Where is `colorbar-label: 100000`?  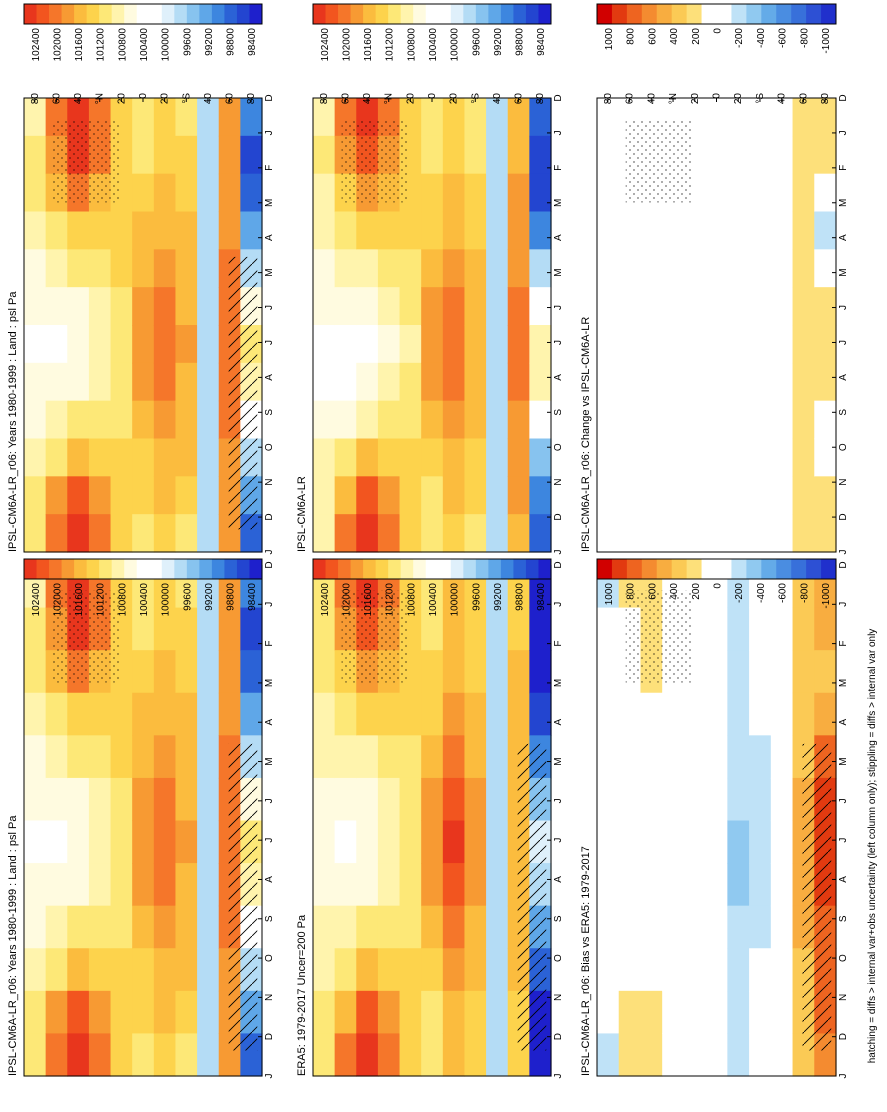 colorbar-label: 100000 is located at coordinates (166, 600).